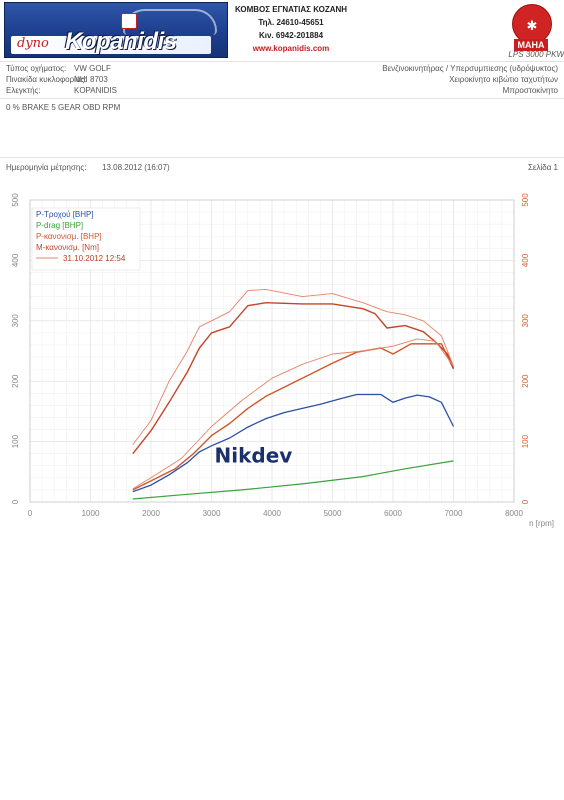 This screenshot has width=564, height=800. Describe the element at coordinates (514, 513) in the screenshot. I see `x-tick-label: 8000` at that location.